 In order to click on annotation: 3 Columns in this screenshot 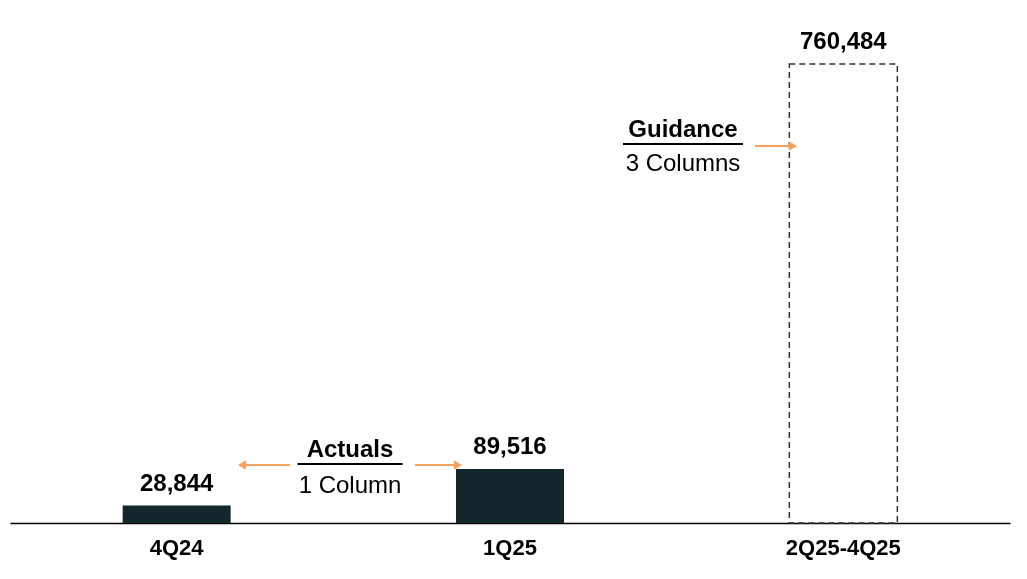, I will do `click(683, 162)`.